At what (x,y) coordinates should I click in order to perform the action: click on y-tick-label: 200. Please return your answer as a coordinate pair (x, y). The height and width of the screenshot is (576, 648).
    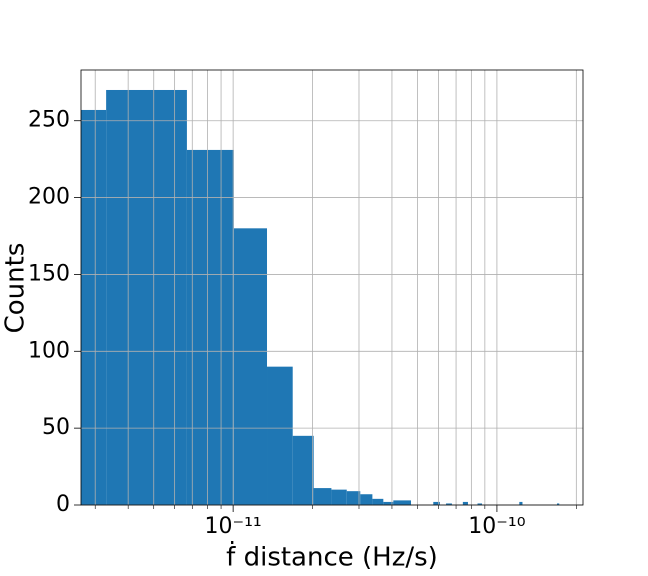
    Looking at the image, I should click on (49, 197).